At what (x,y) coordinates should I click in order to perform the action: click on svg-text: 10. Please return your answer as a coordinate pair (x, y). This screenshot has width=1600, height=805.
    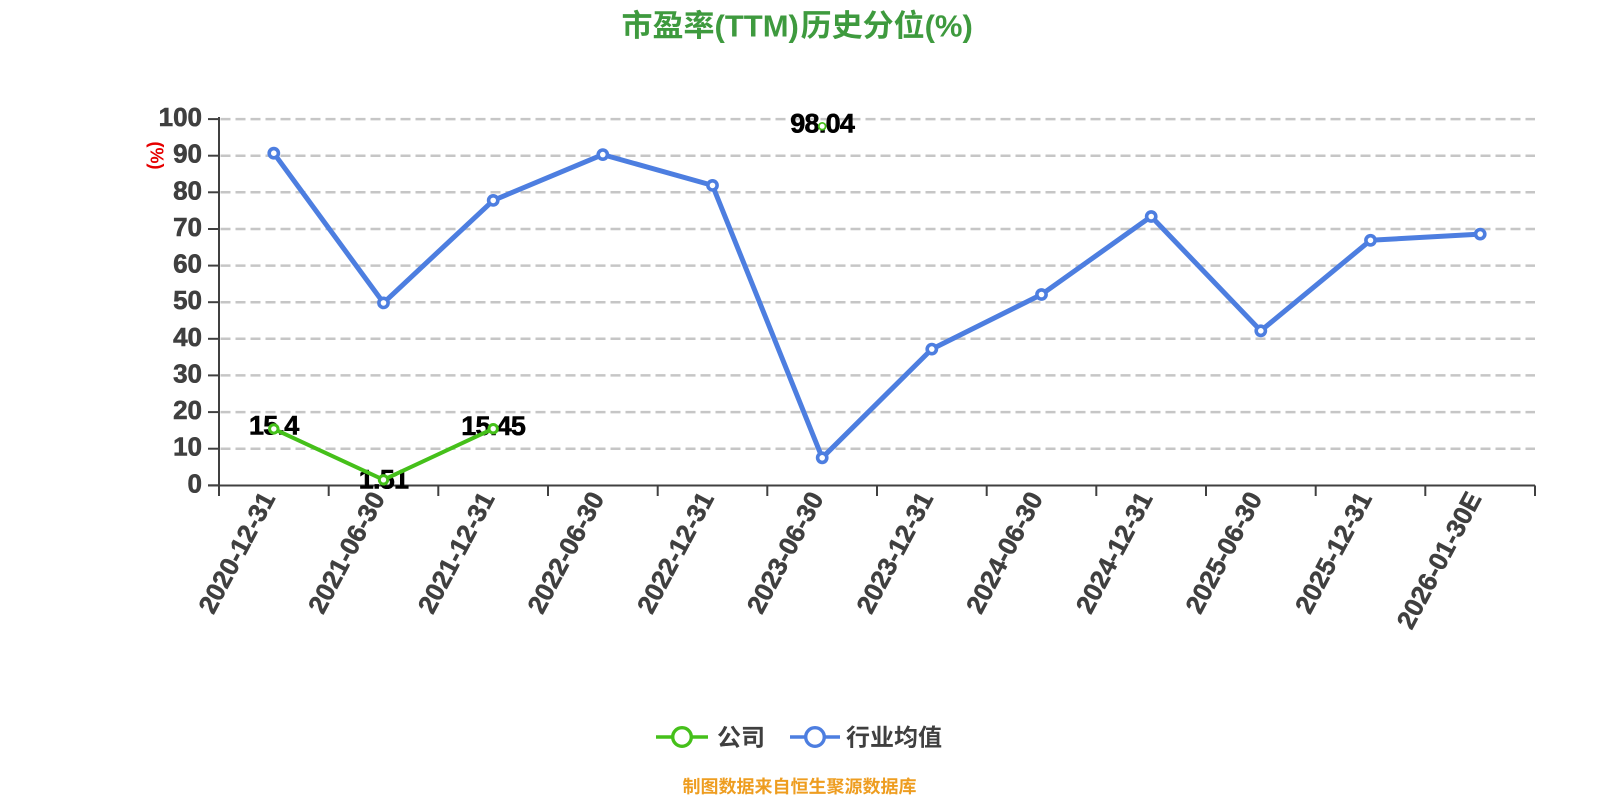
    Looking at the image, I should click on (187, 447).